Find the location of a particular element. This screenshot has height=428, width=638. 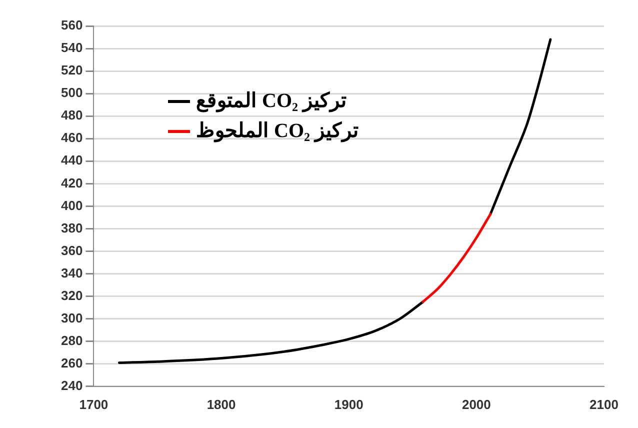

y-tick-label: 500 is located at coordinates (71, 92).